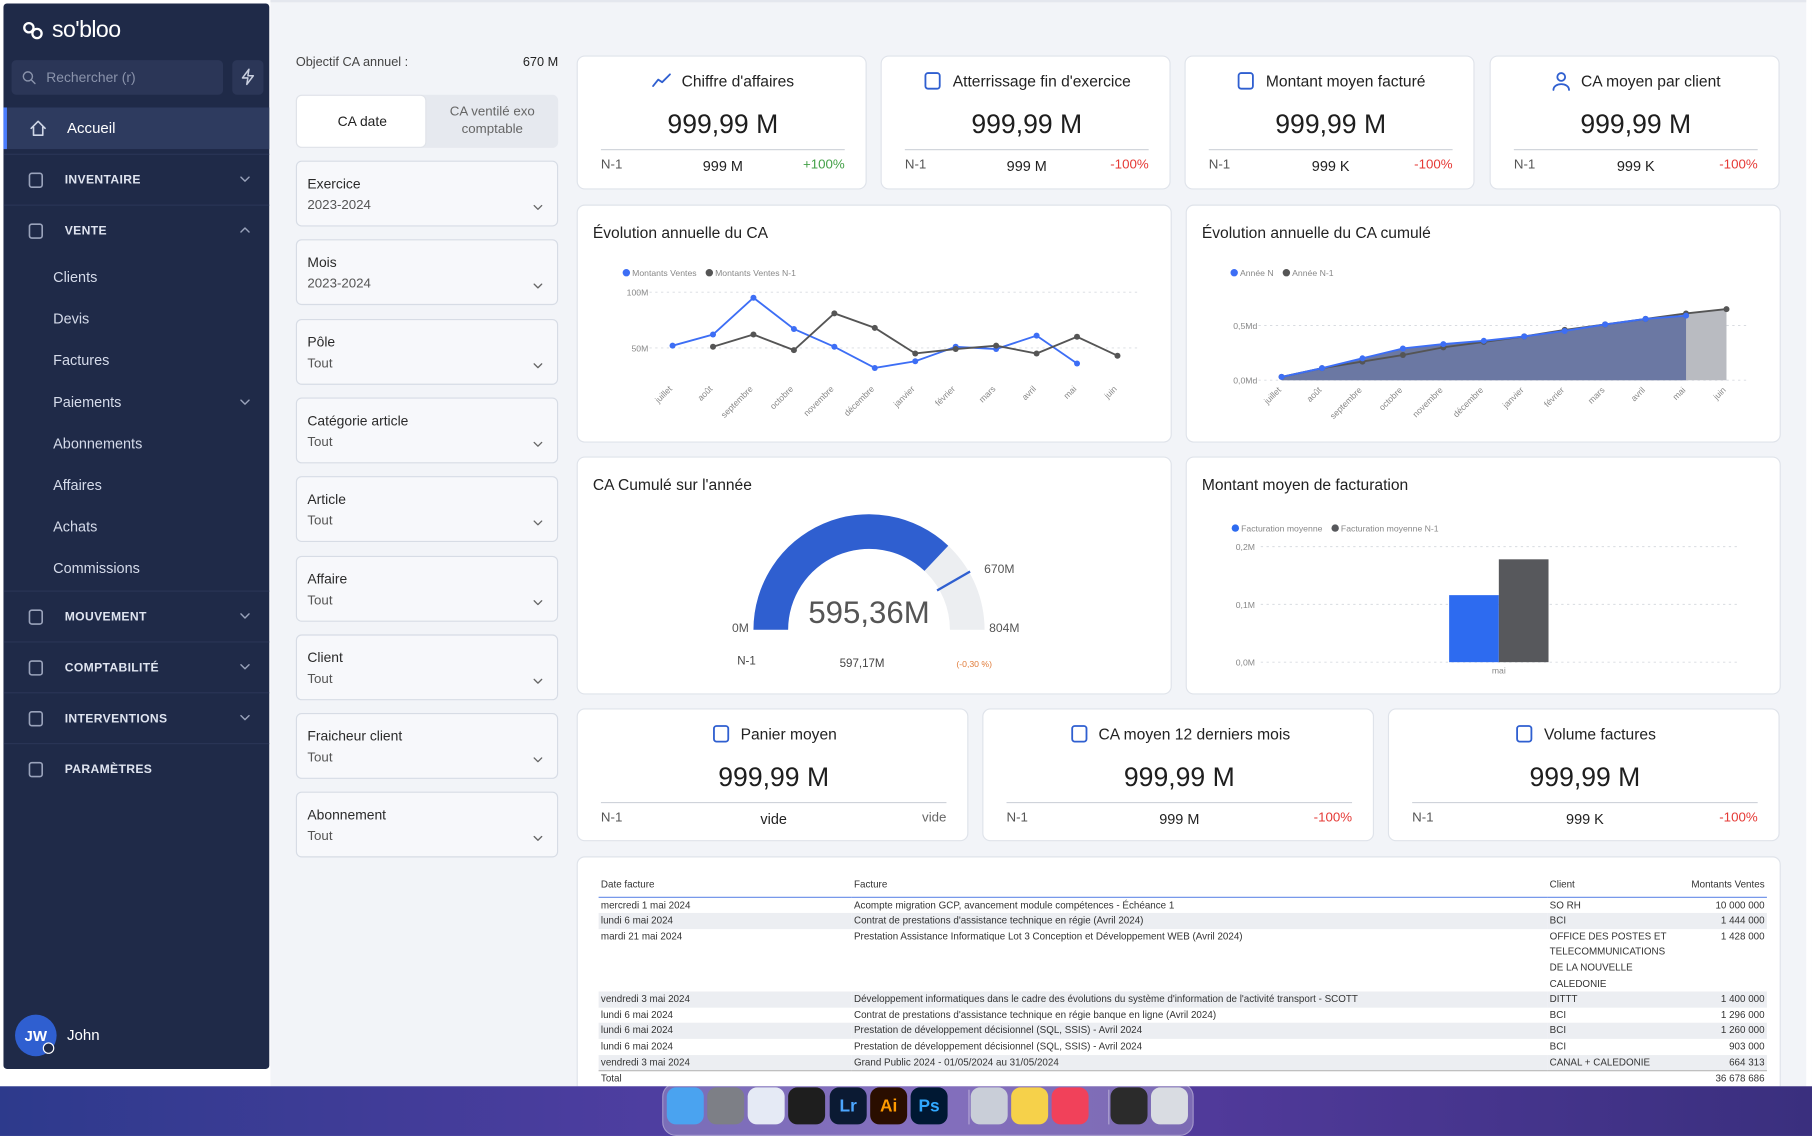  Describe the element at coordinates (136, 278) in the screenshot. I see `submenu-item: Clients` at that location.